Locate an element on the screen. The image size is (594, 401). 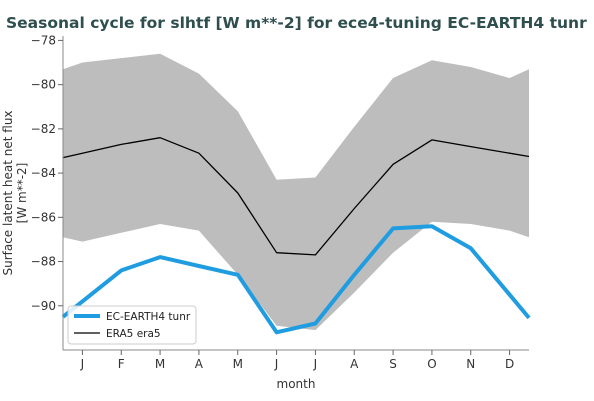
y-tick-label: −84 is located at coordinates (43, 173).